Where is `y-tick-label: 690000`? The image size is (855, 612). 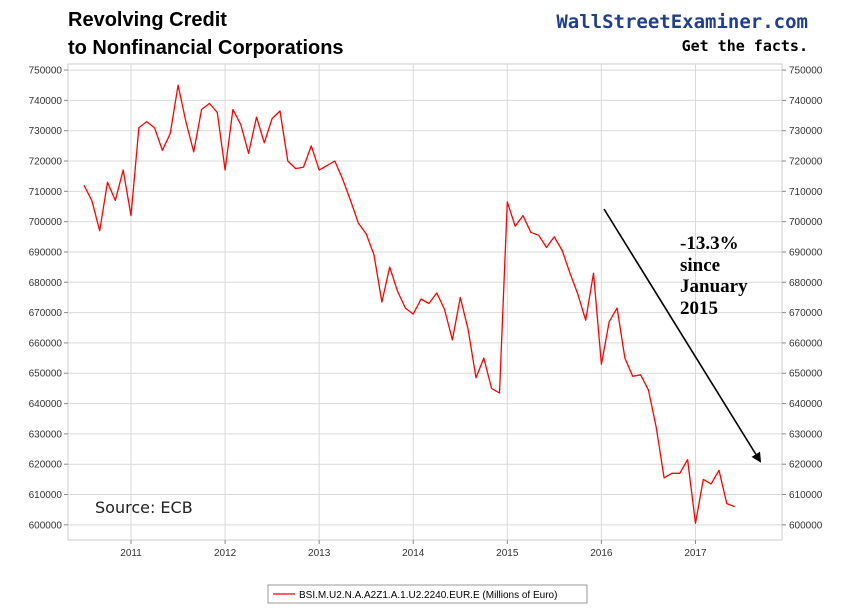
y-tick-label: 690000 is located at coordinates (46, 252).